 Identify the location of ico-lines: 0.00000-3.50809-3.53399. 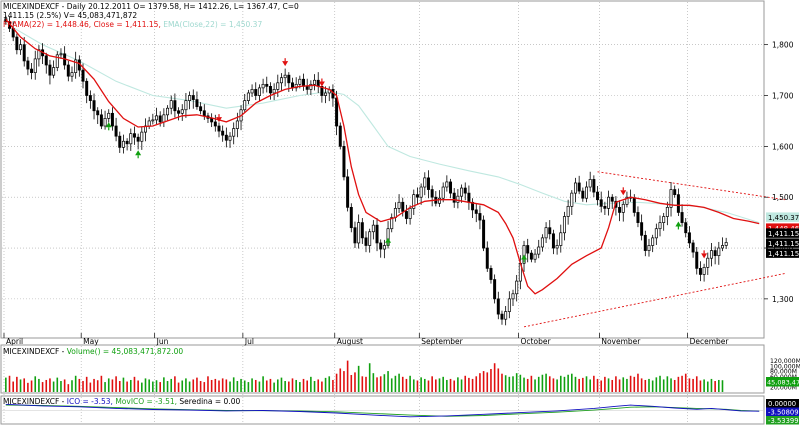
(400, 412).